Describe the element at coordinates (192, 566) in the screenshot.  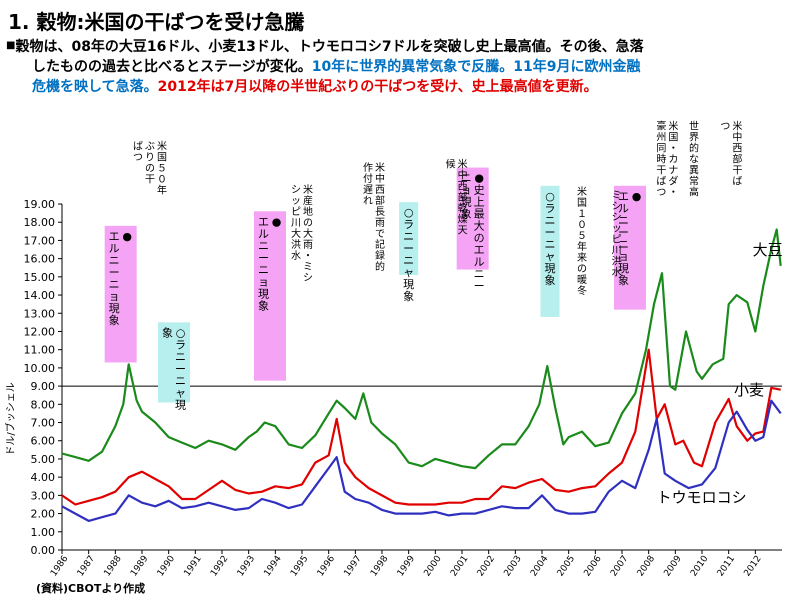
I see `x-tick-label: 1991` at that location.